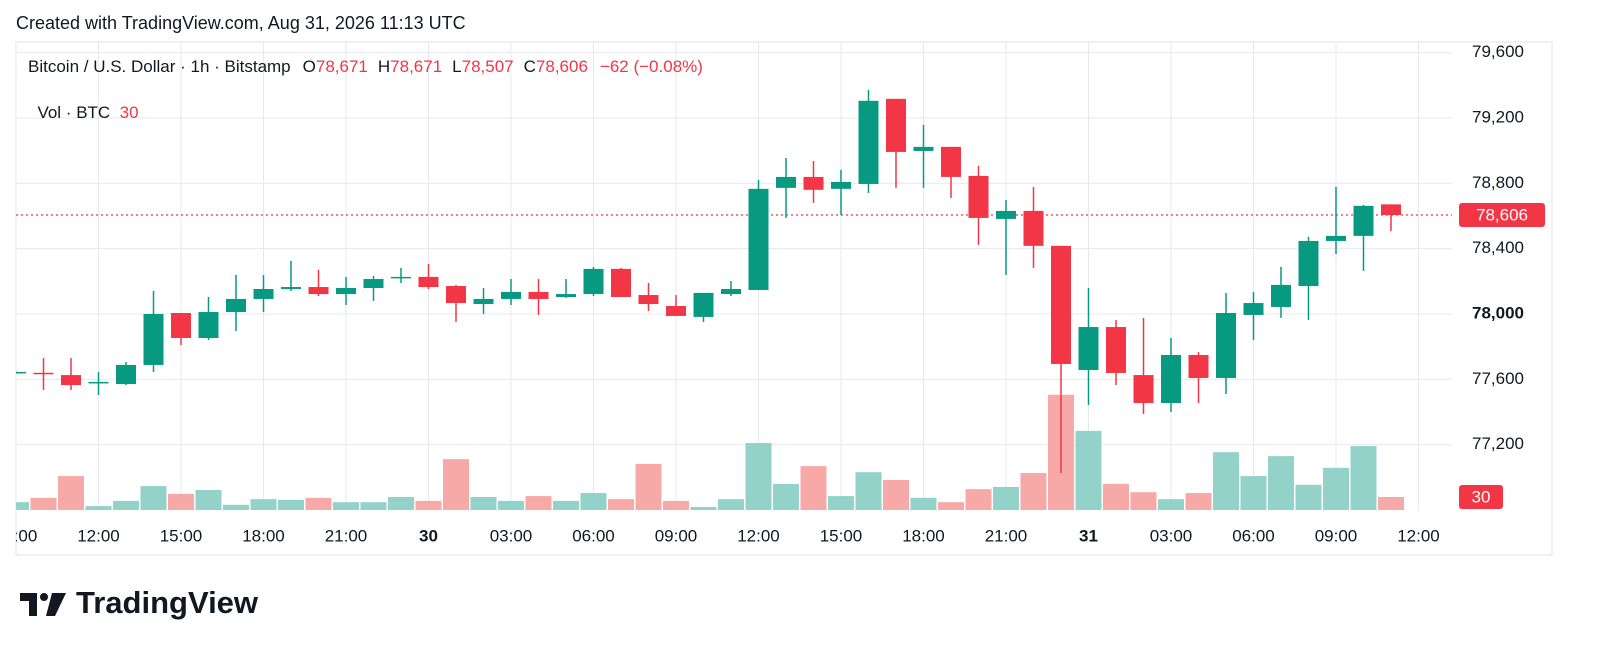 The height and width of the screenshot is (664, 1600). Describe the element at coordinates (309, 66) in the screenshot. I see `ohlc-key: O` at that location.